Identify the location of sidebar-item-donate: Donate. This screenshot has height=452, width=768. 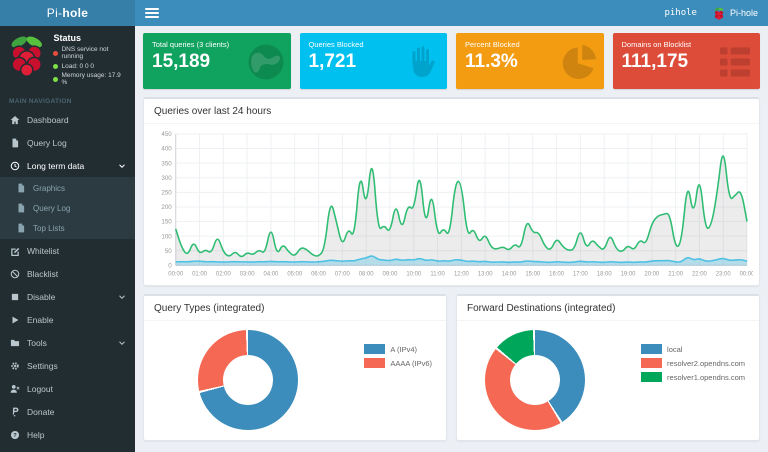
(67, 411).